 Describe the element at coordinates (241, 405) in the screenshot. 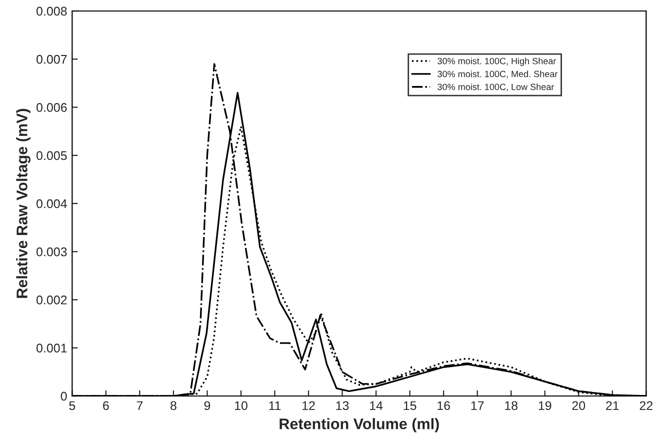

I see `x-tick-label: 10` at that location.